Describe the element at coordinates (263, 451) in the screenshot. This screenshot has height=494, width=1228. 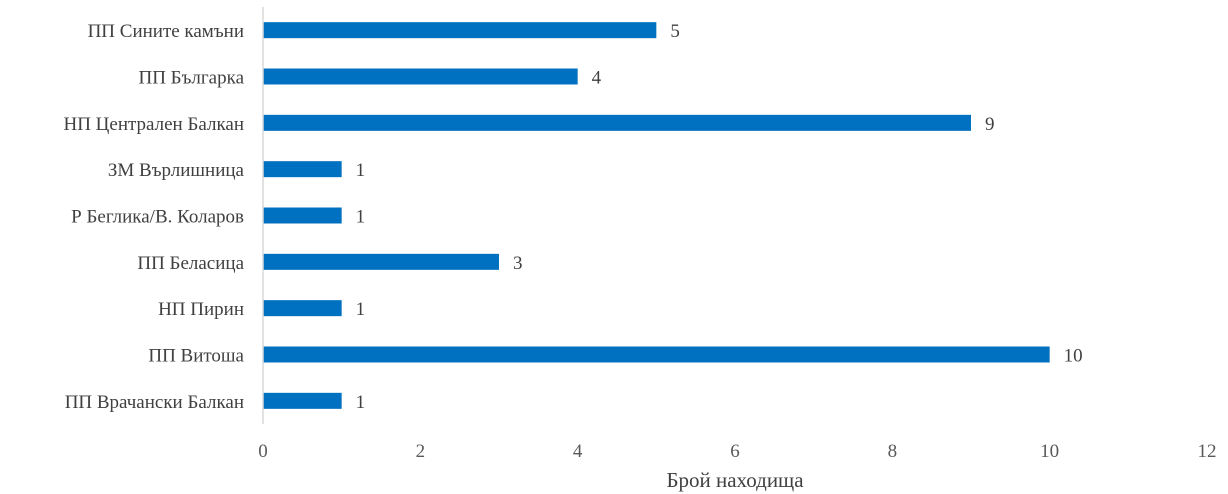
I see `x-tick-label: 0` at that location.